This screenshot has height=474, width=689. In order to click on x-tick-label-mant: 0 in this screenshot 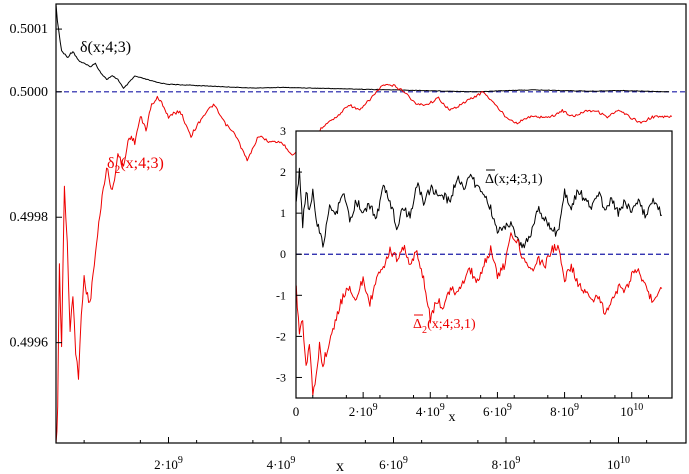, I will do `click(296, 411)`.